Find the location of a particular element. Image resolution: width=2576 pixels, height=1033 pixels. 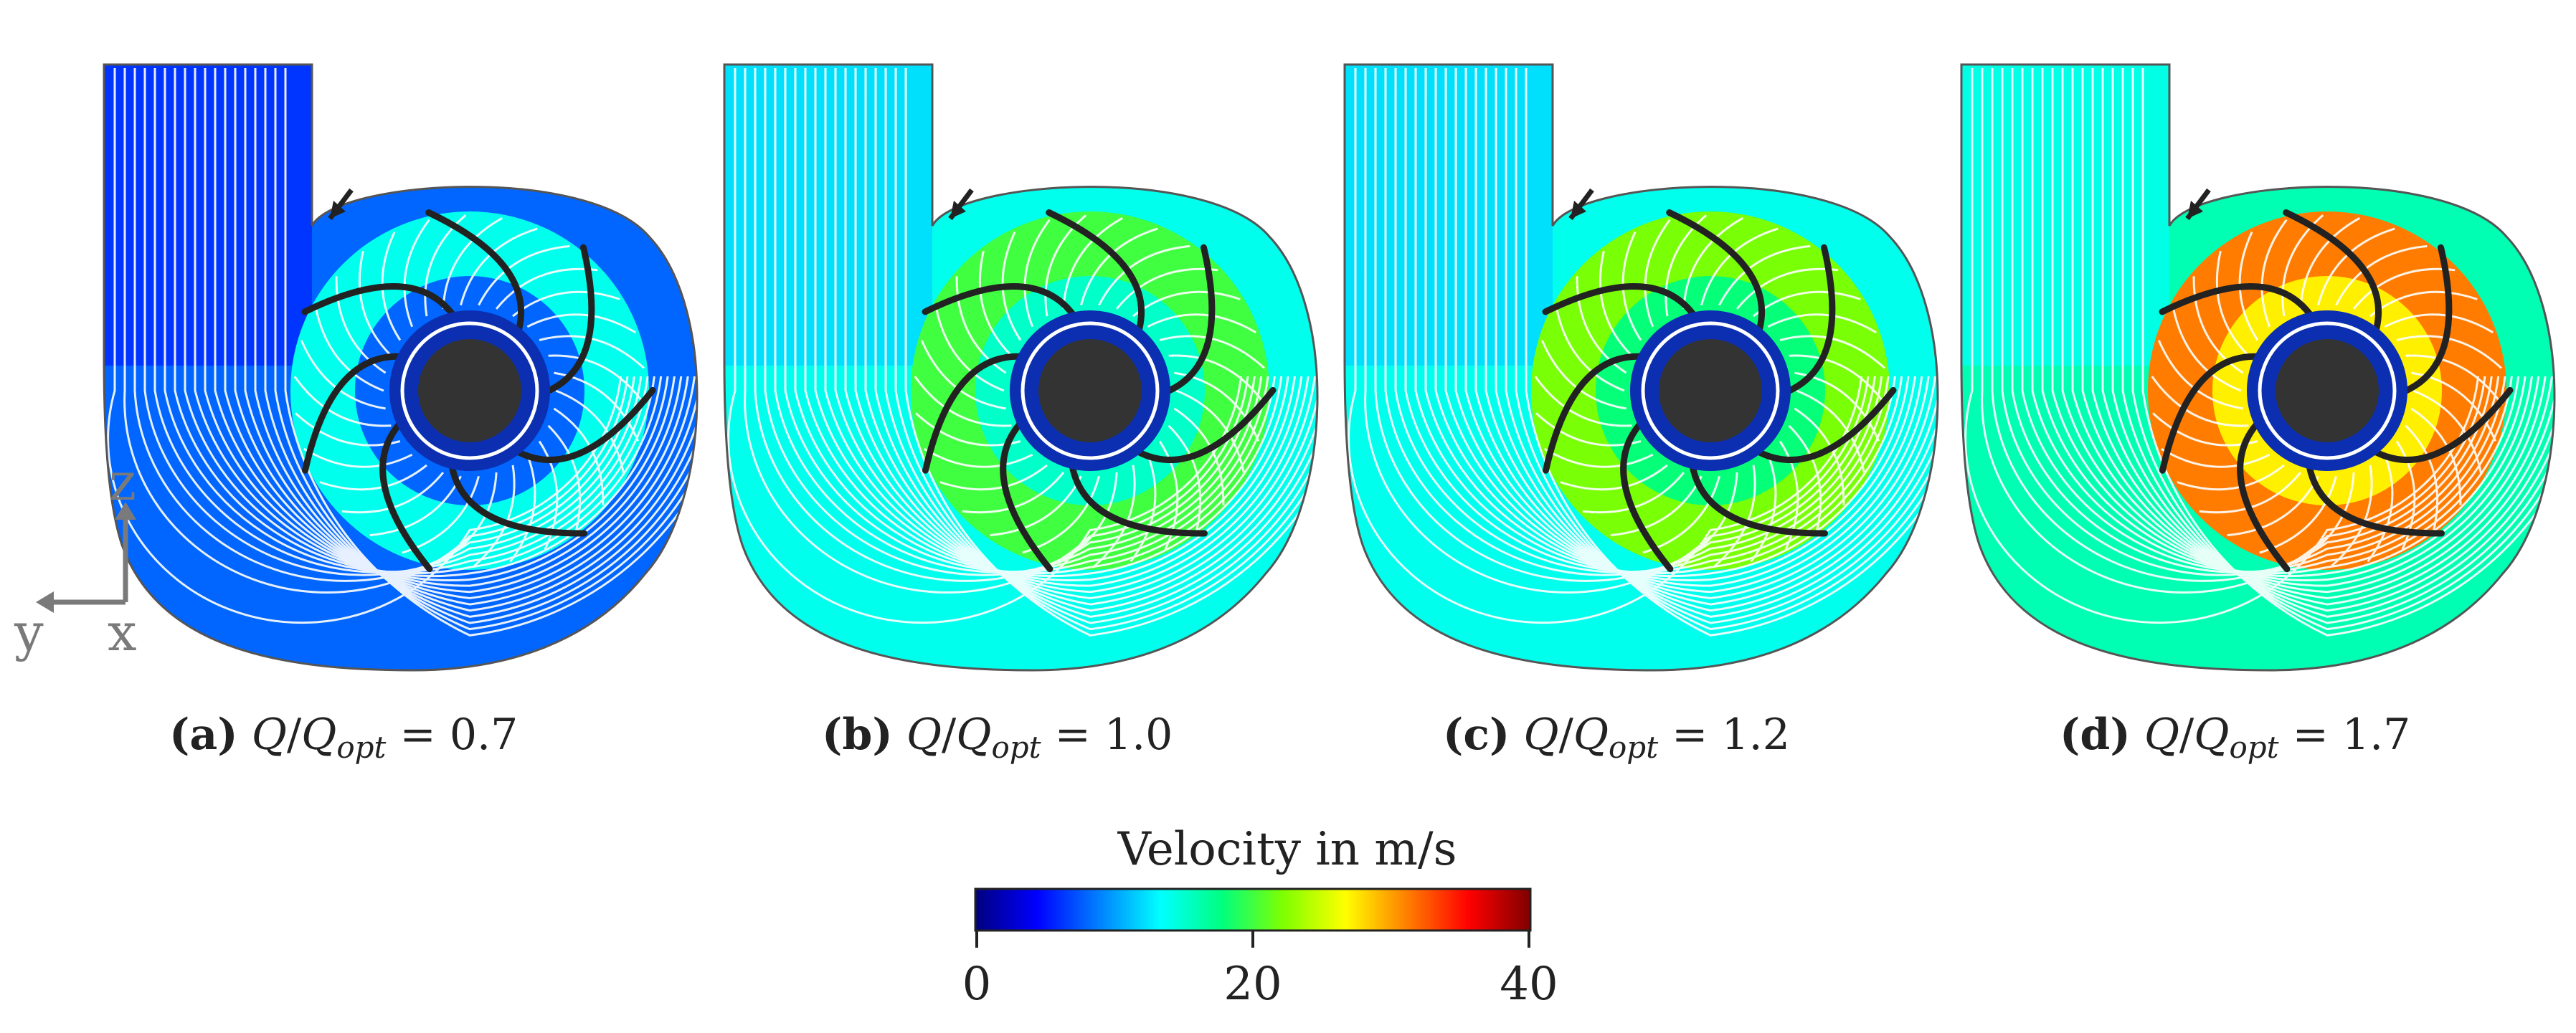

casing-outline-c is located at coordinates (1641, 367).